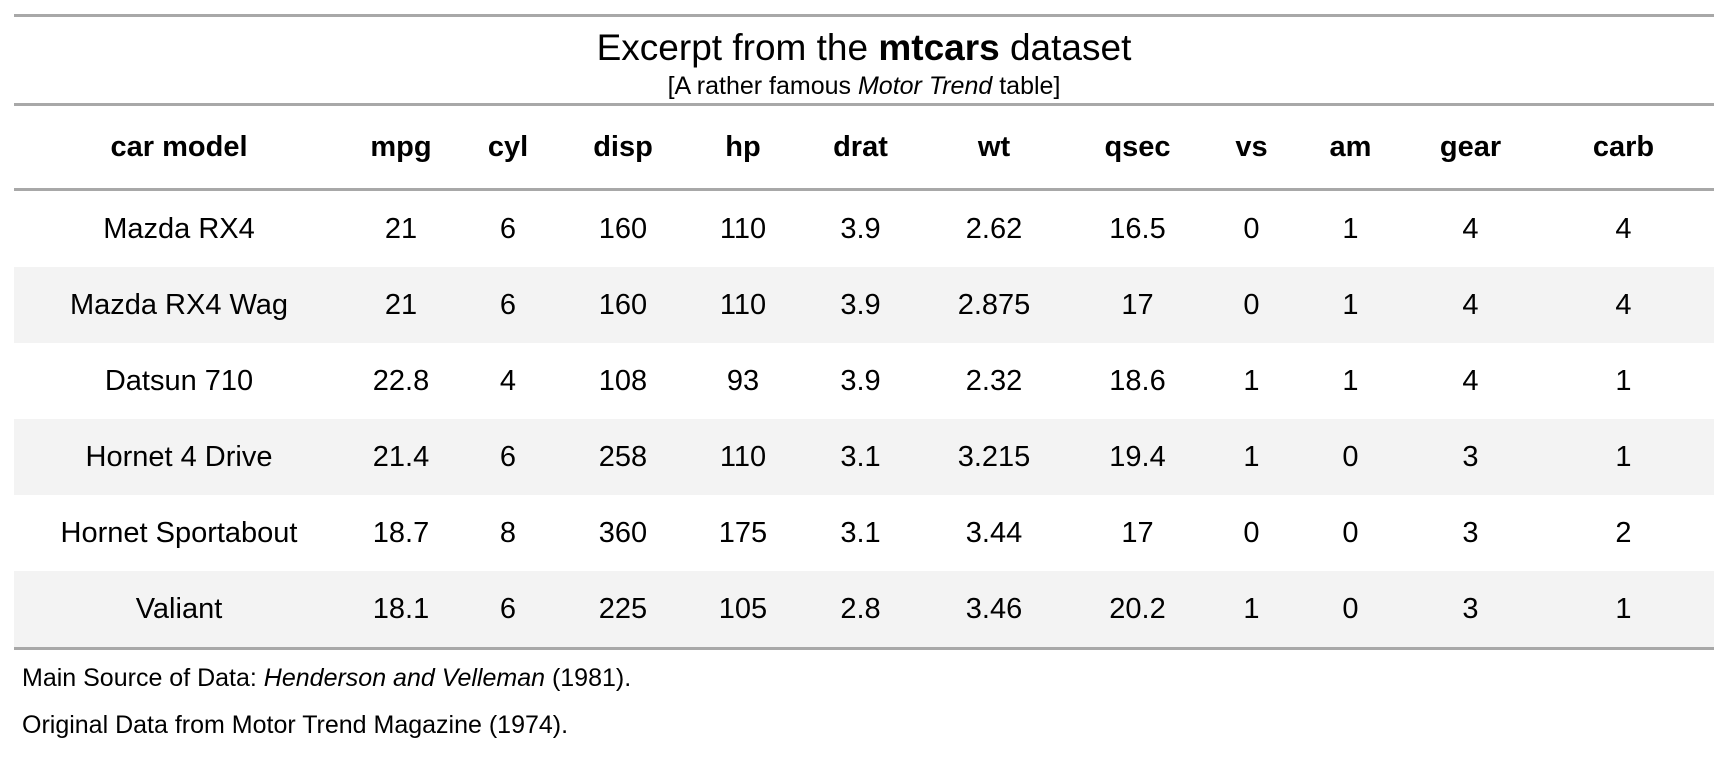 The image size is (1722, 778). I want to click on subtitle-italic: Motor Trend, so click(925, 86).